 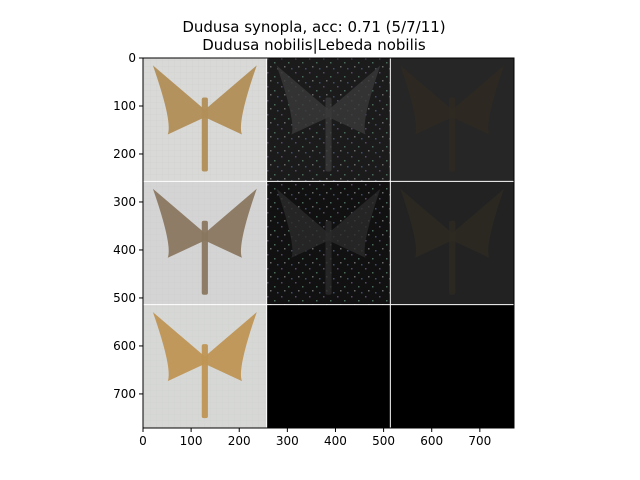 What do you see at coordinates (315, 438) in the screenshot?
I see `x-axis: 0 100 200 300 400 500 600 700` at bounding box center [315, 438].